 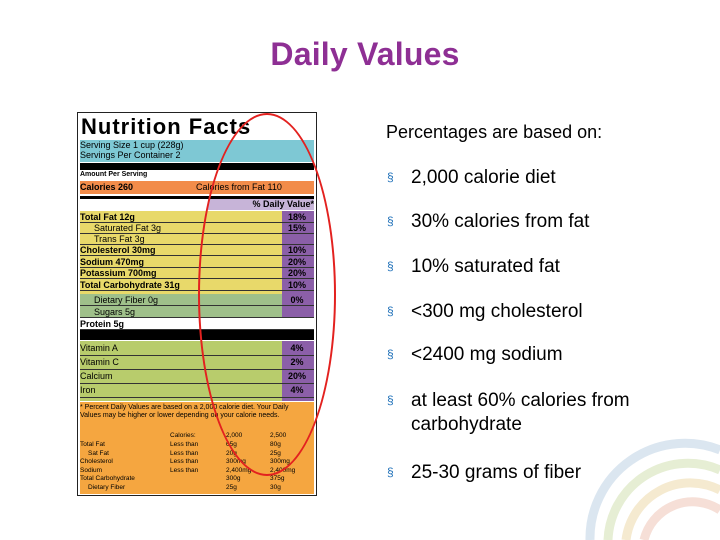 I want to click on table-cell: 375g, so click(x=277, y=478).